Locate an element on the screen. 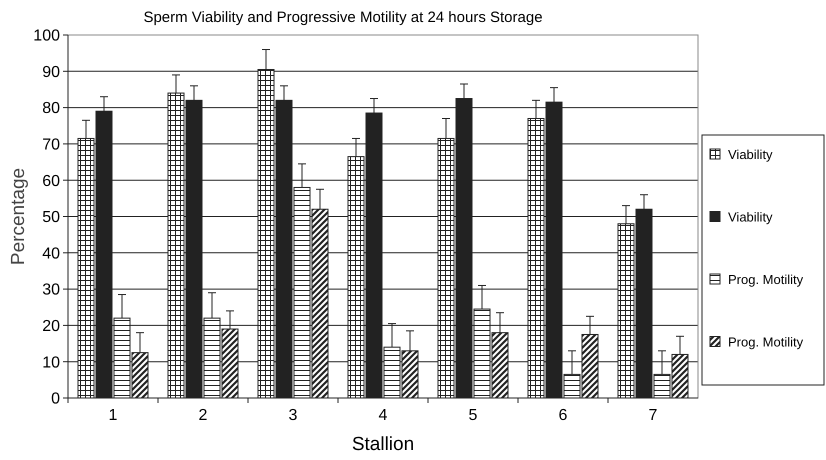 The height and width of the screenshot is (460, 826). x-tick-label: 2 is located at coordinates (203, 415).